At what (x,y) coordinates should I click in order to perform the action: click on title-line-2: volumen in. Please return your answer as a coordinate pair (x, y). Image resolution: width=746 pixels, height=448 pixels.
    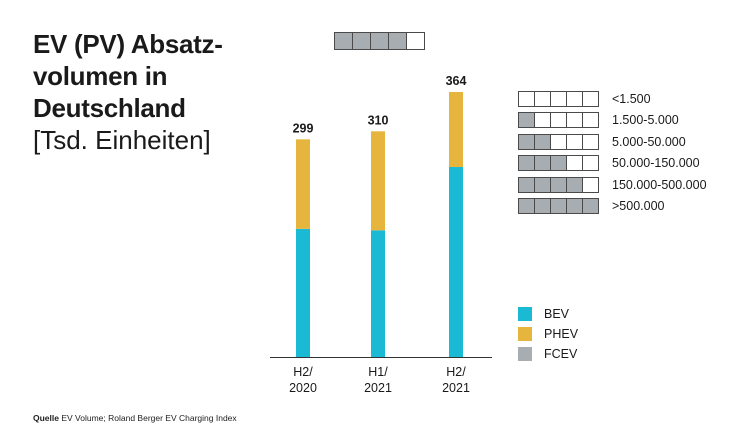
    Looking at the image, I should click on (100, 76).